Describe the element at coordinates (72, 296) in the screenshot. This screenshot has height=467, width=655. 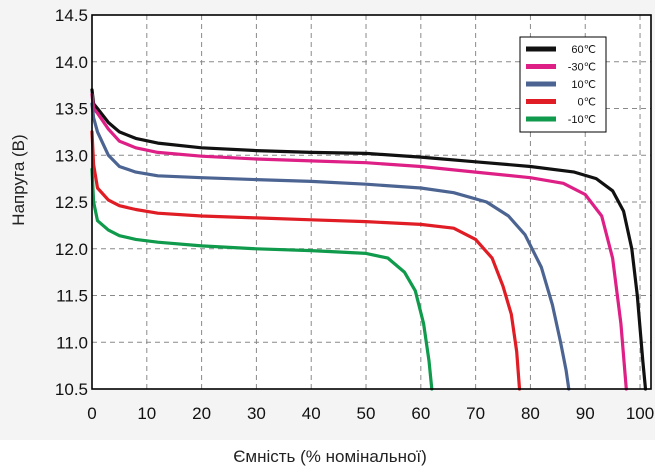
I see `y-tick-label: 11.5` at that location.